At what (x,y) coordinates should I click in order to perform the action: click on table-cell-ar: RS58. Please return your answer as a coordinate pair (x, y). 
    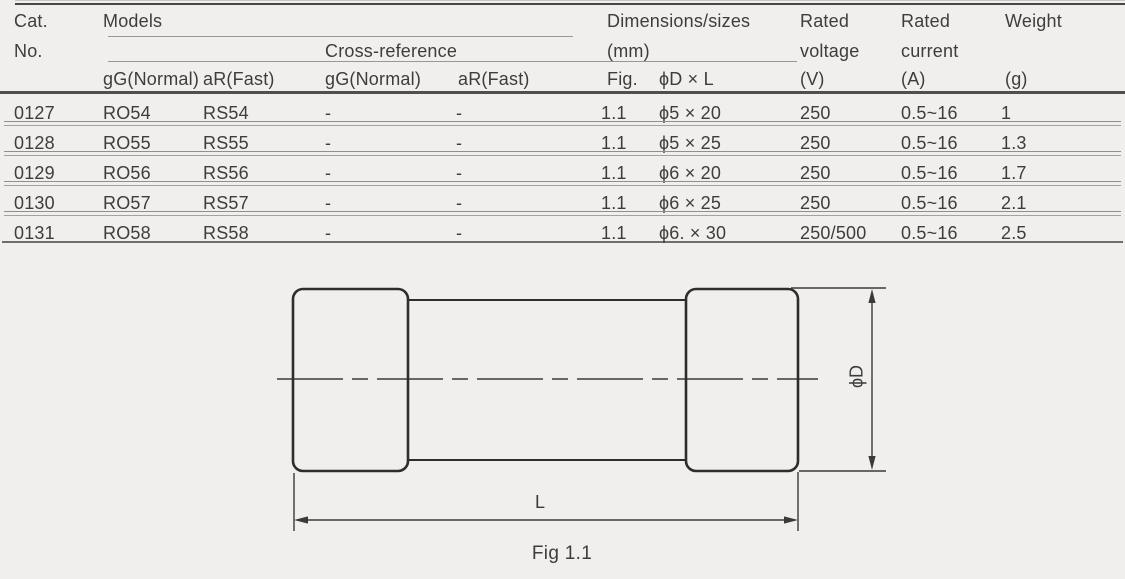
    Looking at the image, I should click on (226, 233).